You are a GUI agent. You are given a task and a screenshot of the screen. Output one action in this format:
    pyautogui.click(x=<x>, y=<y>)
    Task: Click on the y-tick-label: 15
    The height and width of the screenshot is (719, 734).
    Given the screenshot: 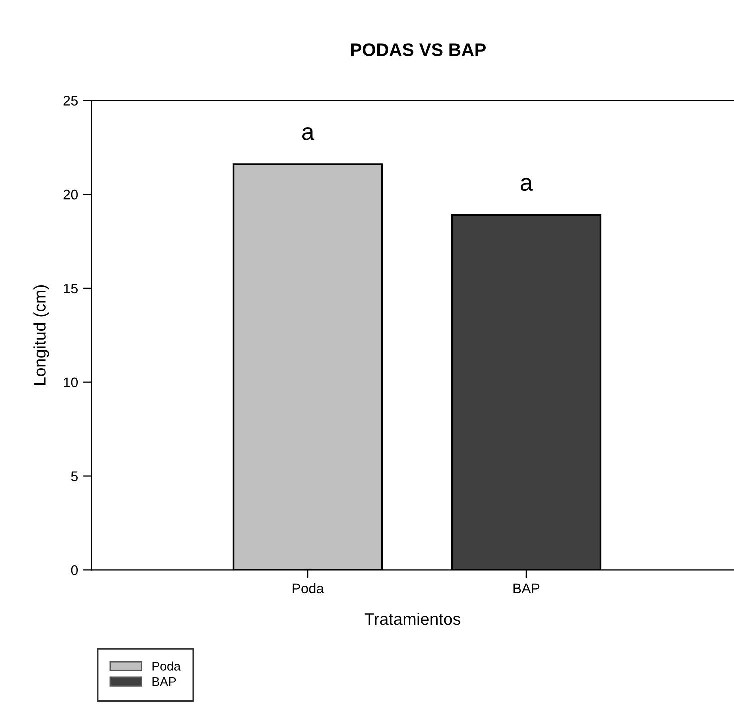 What is the action you would take?
    pyautogui.click(x=71, y=289)
    